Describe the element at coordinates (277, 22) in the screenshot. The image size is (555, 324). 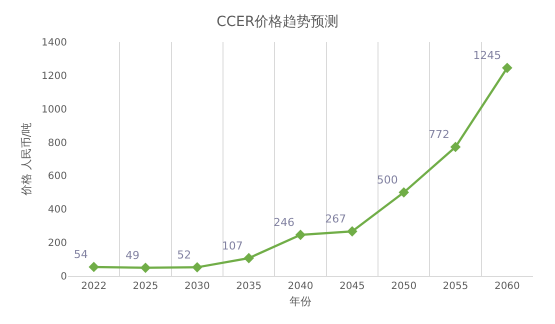
I see `chart-title: CCER价格趋势预测` at that location.